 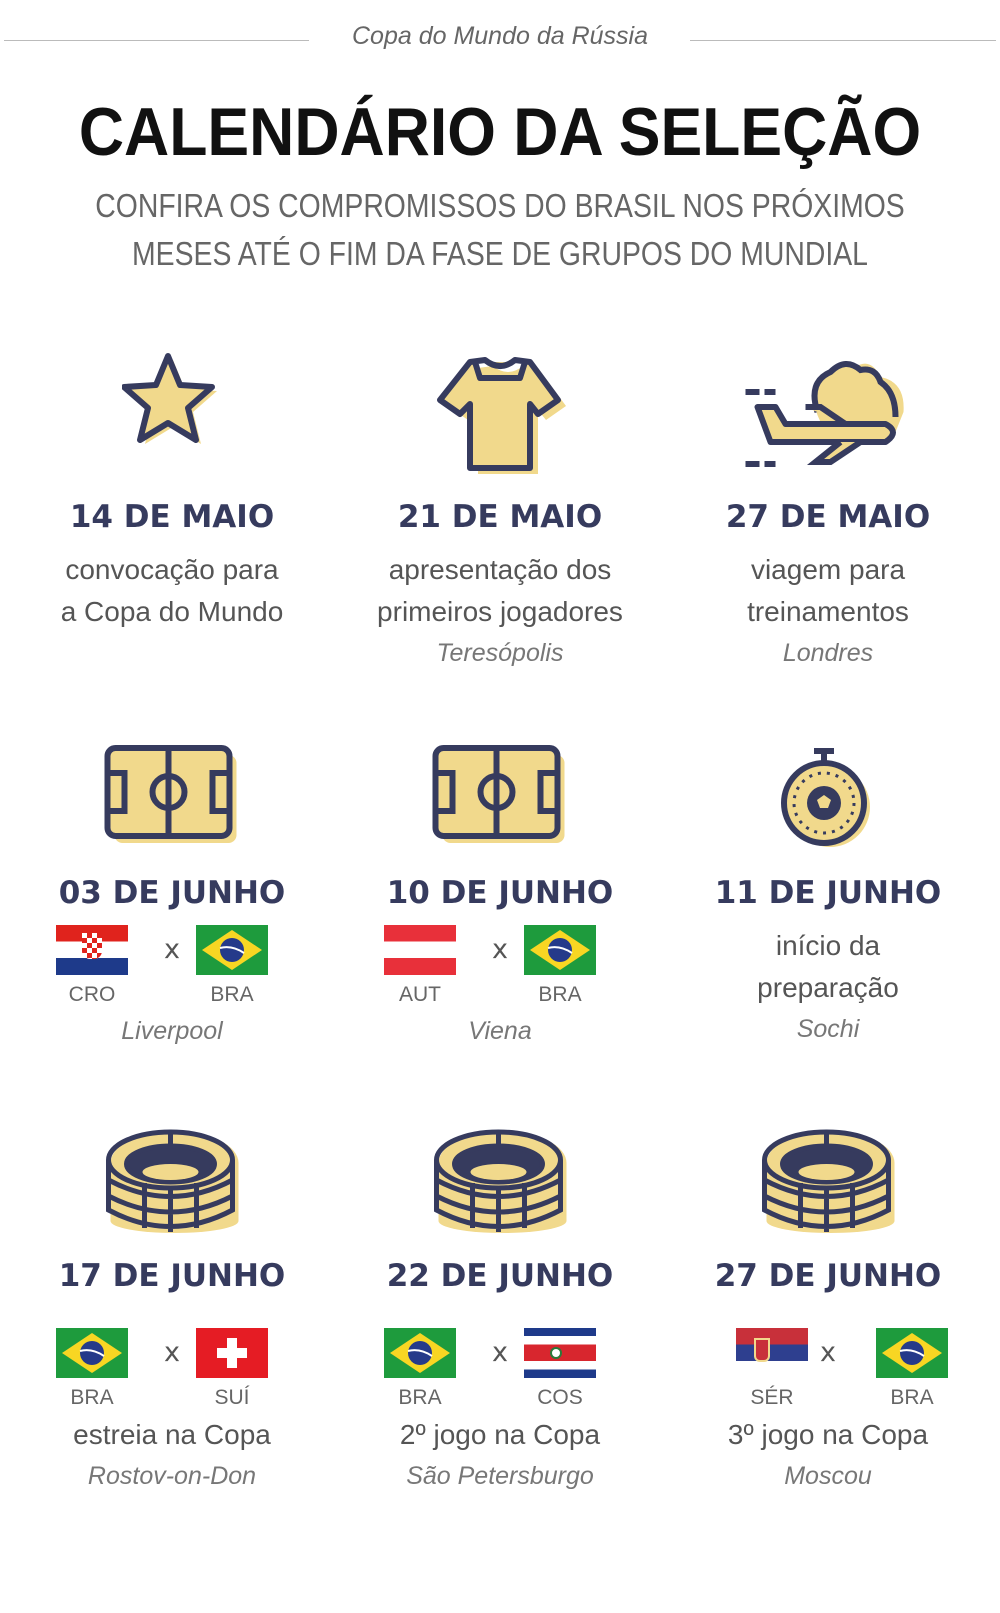 What do you see at coordinates (828, 1276) in the screenshot?
I see `event-date: 27 DE JUNHO` at bounding box center [828, 1276].